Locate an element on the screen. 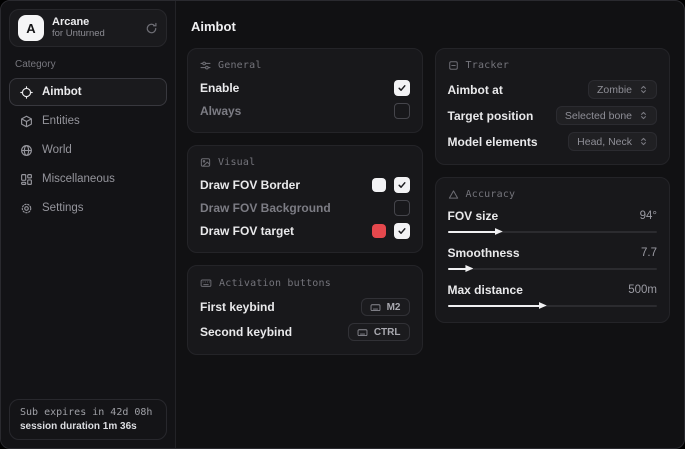 The image size is (685, 449). enable-checkbox is located at coordinates (401, 88).